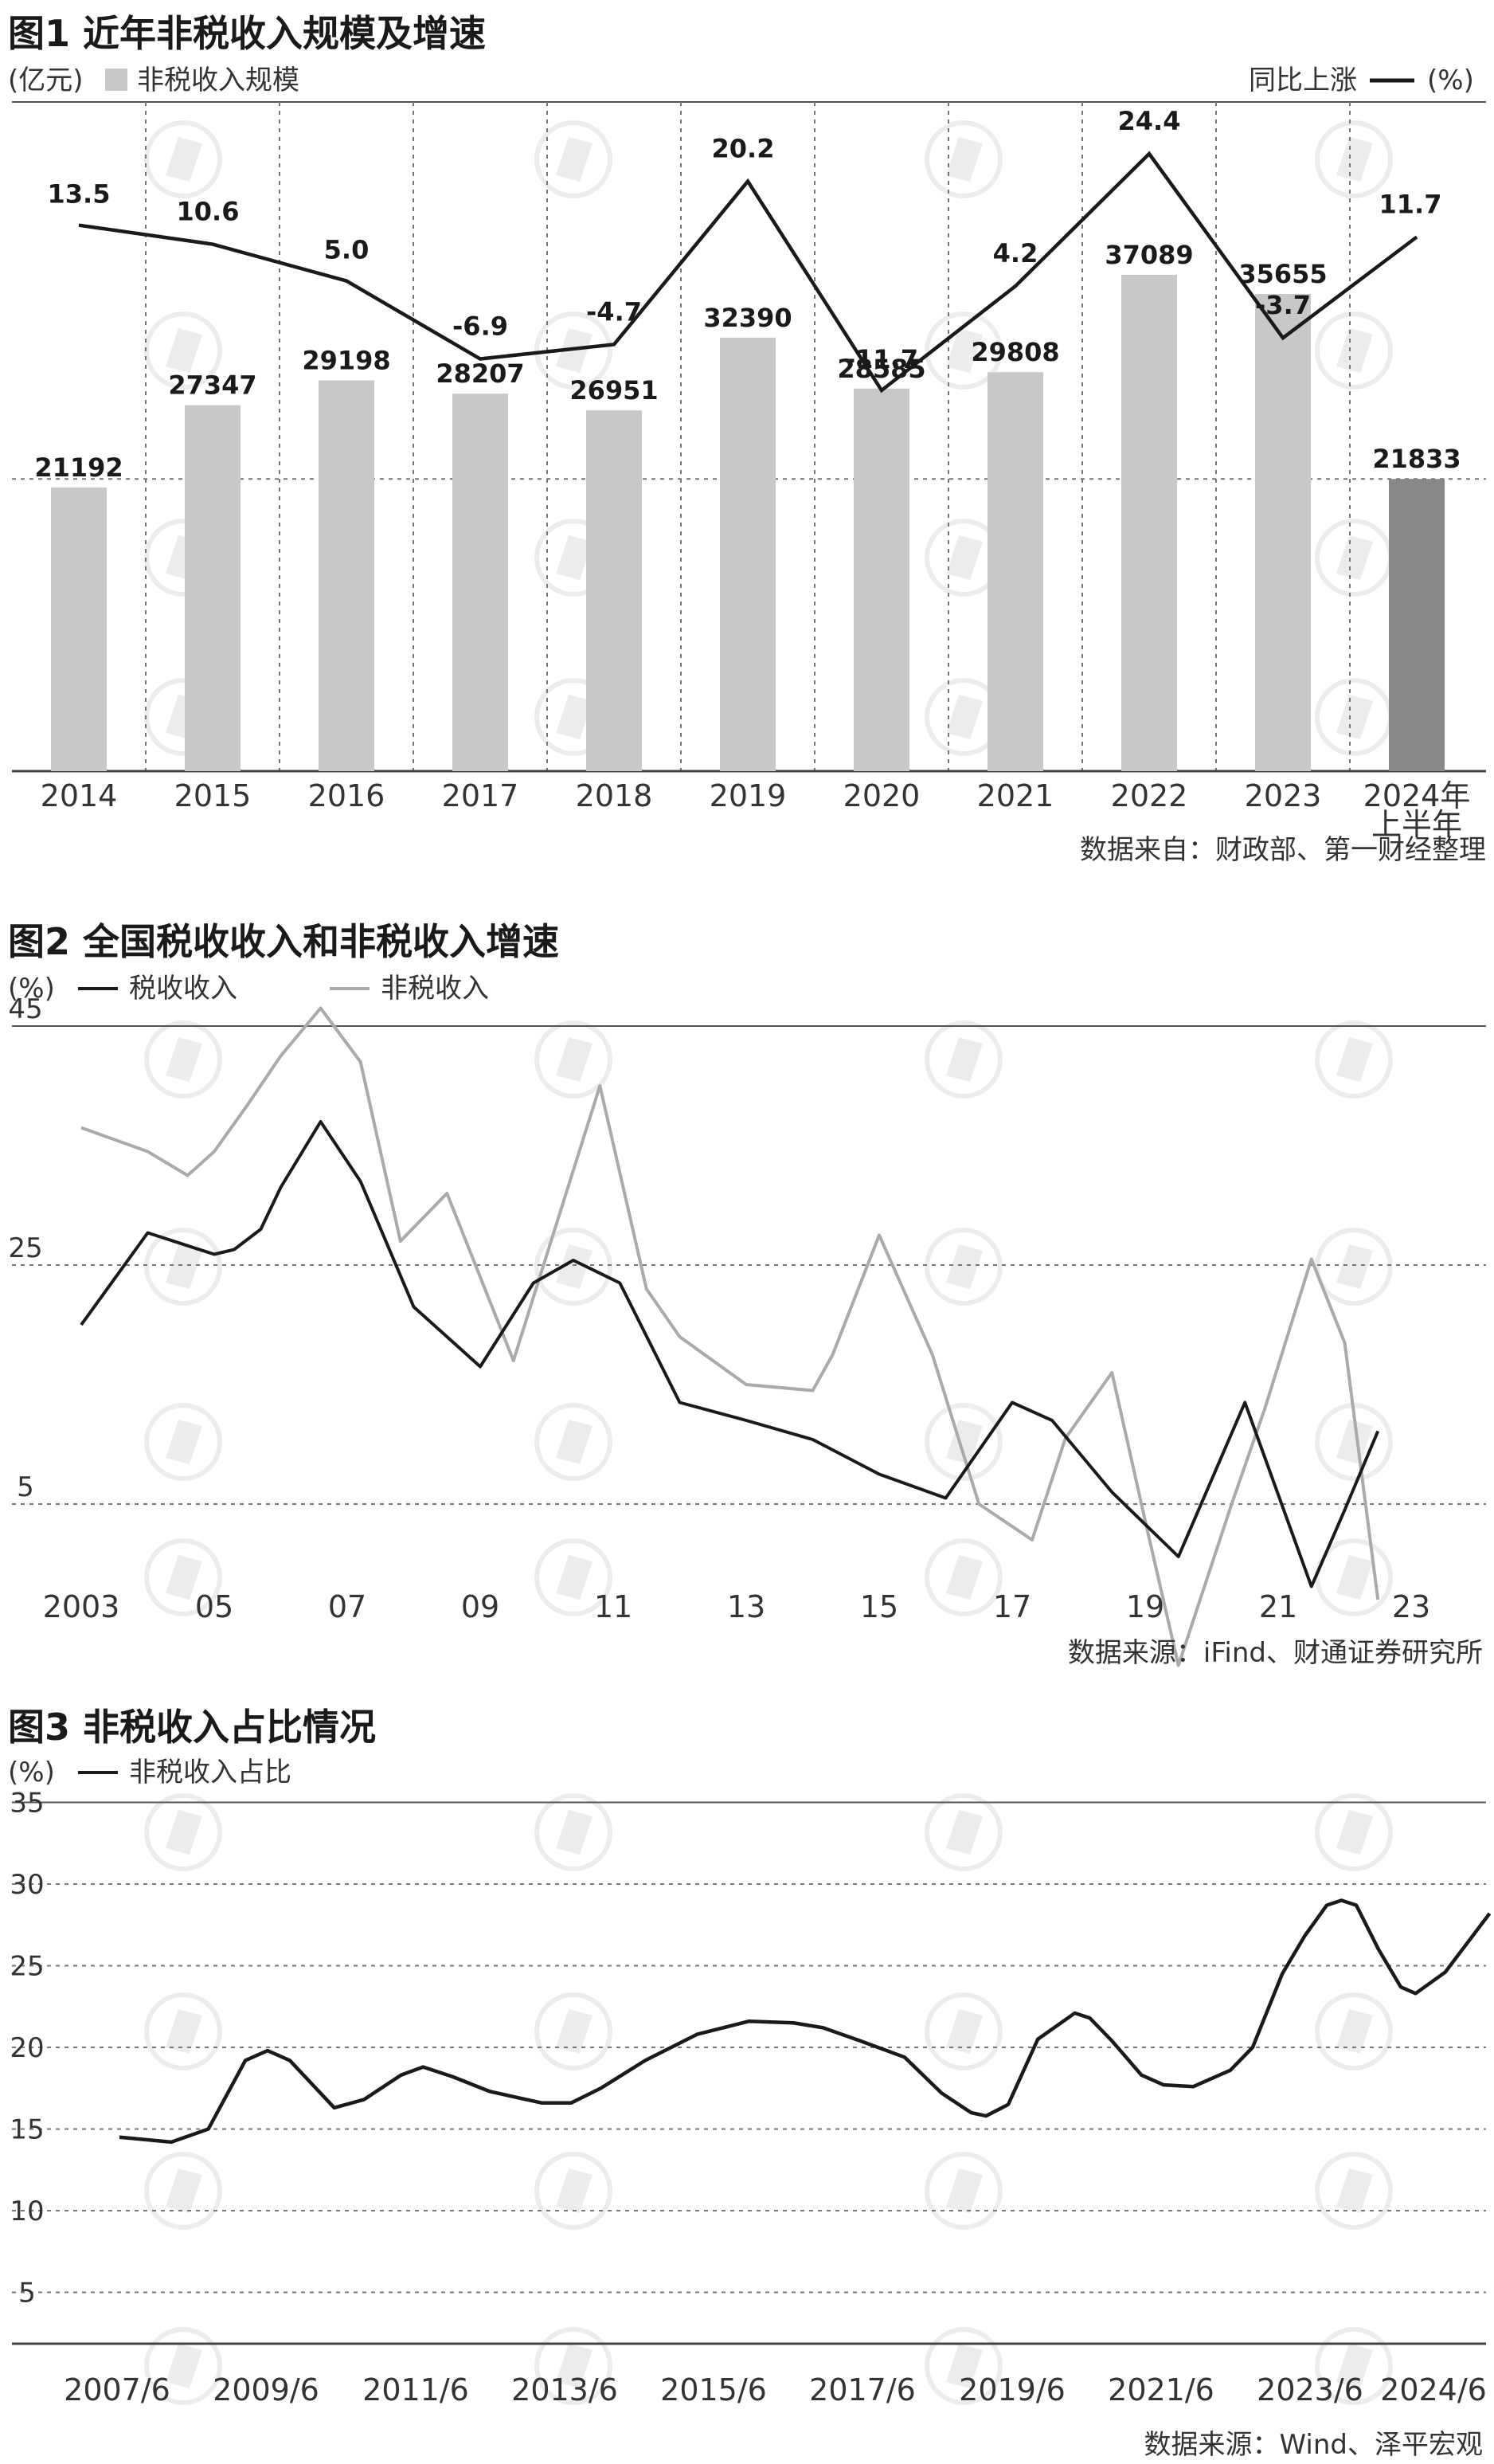 The image size is (1494, 2464). What do you see at coordinates (879, 1606) in the screenshot?
I see `x-tick-label: 15` at bounding box center [879, 1606].